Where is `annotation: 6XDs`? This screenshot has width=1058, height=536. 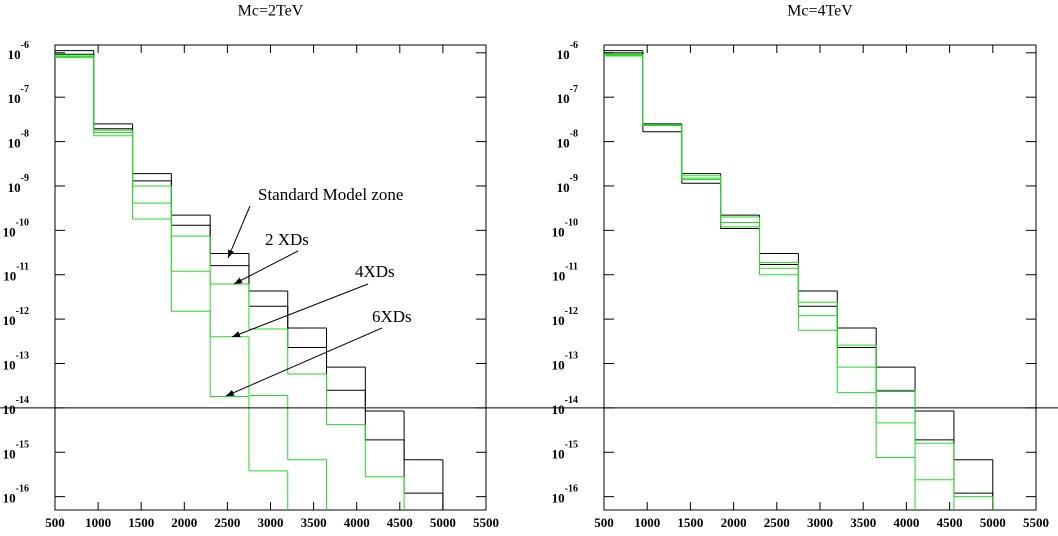 annotation: 6XDs is located at coordinates (392, 316).